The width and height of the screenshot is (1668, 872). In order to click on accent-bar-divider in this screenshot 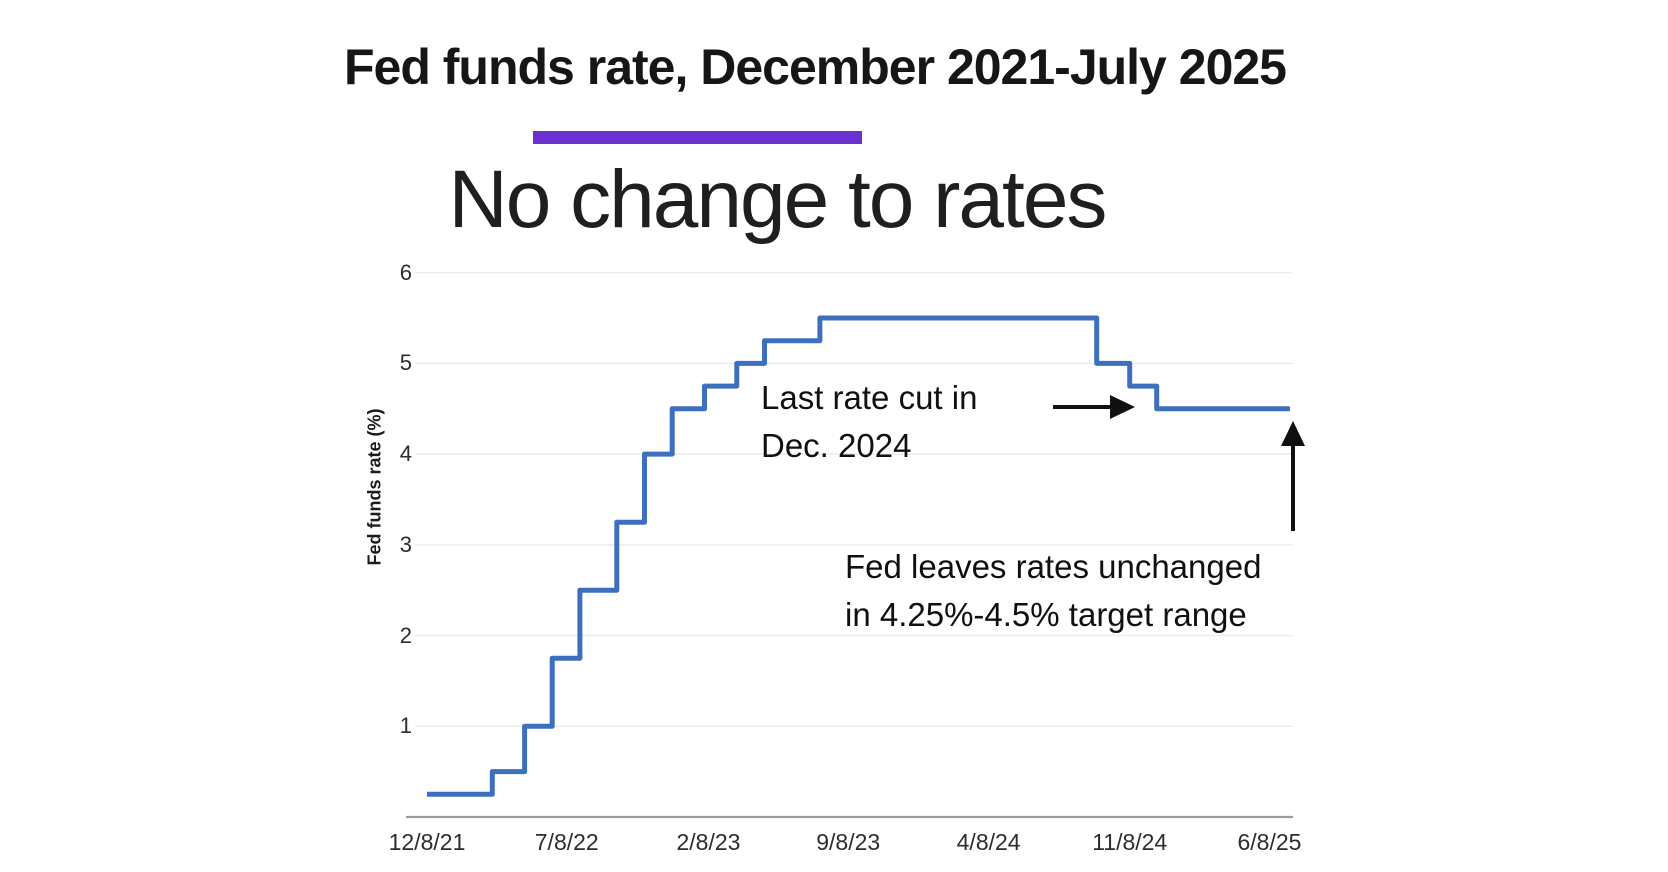, I will do `click(697, 137)`.